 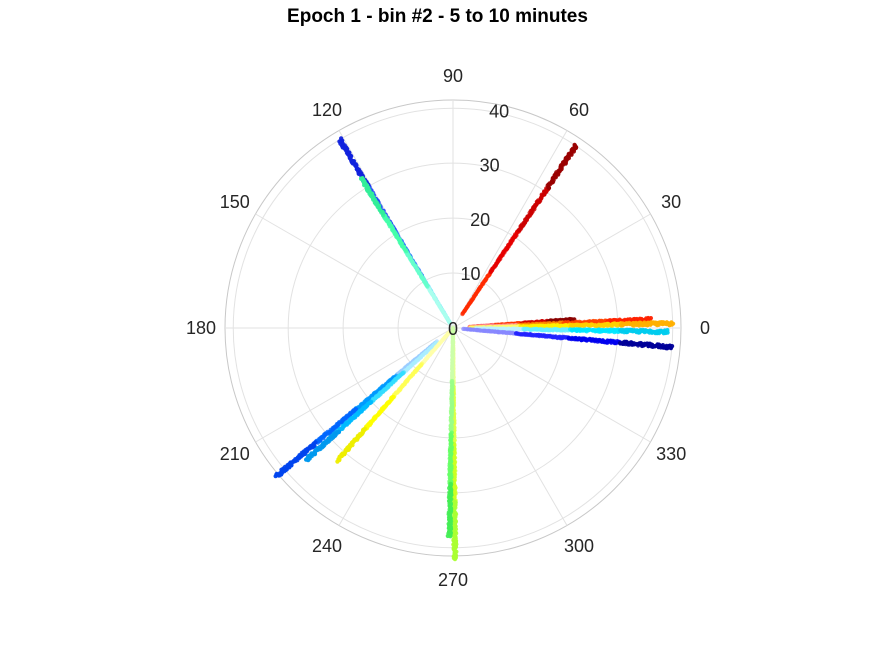 What do you see at coordinates (671, 202) in the screenshot?
I see `theta-tick-label: 30` at bounding box center [671, 202].